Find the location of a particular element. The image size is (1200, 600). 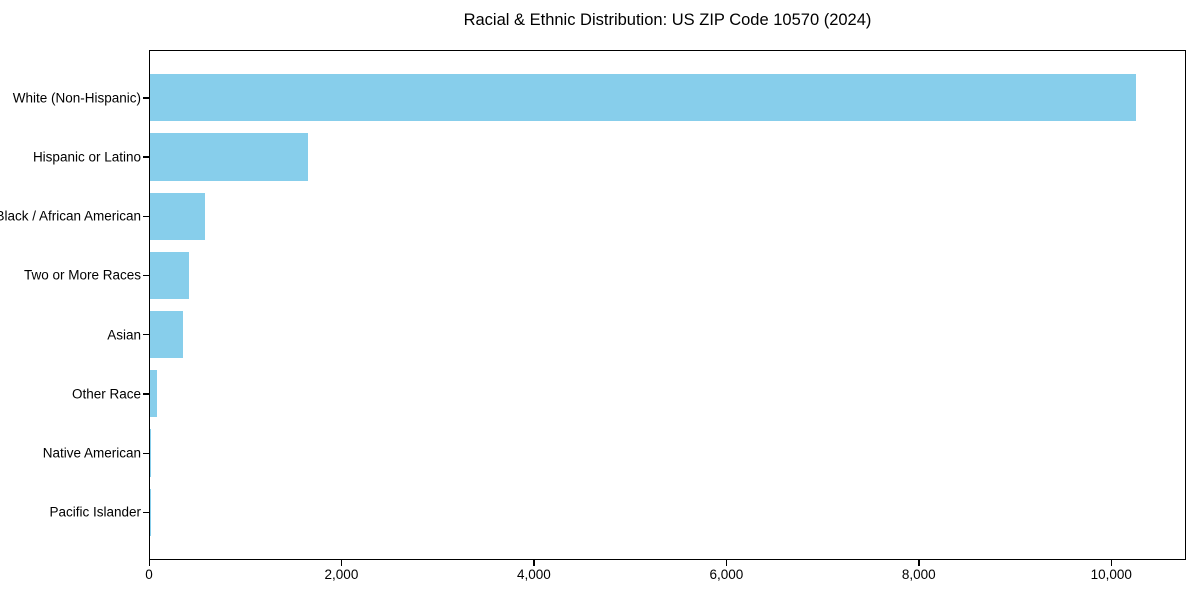

x-tick-label: 0 is located at coordinates (149, 574).